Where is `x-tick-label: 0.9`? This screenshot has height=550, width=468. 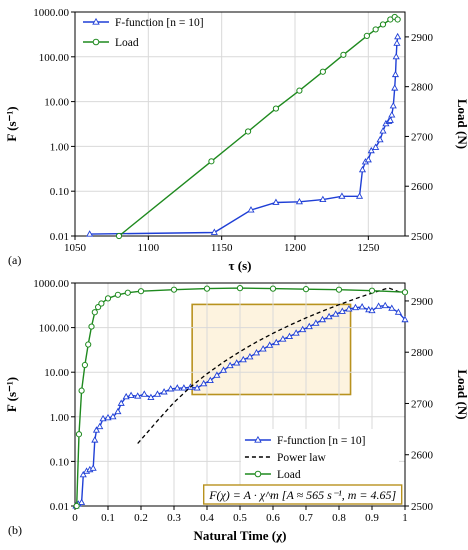 x-tick-label: 0.9 is located at coordinates (372, 518).